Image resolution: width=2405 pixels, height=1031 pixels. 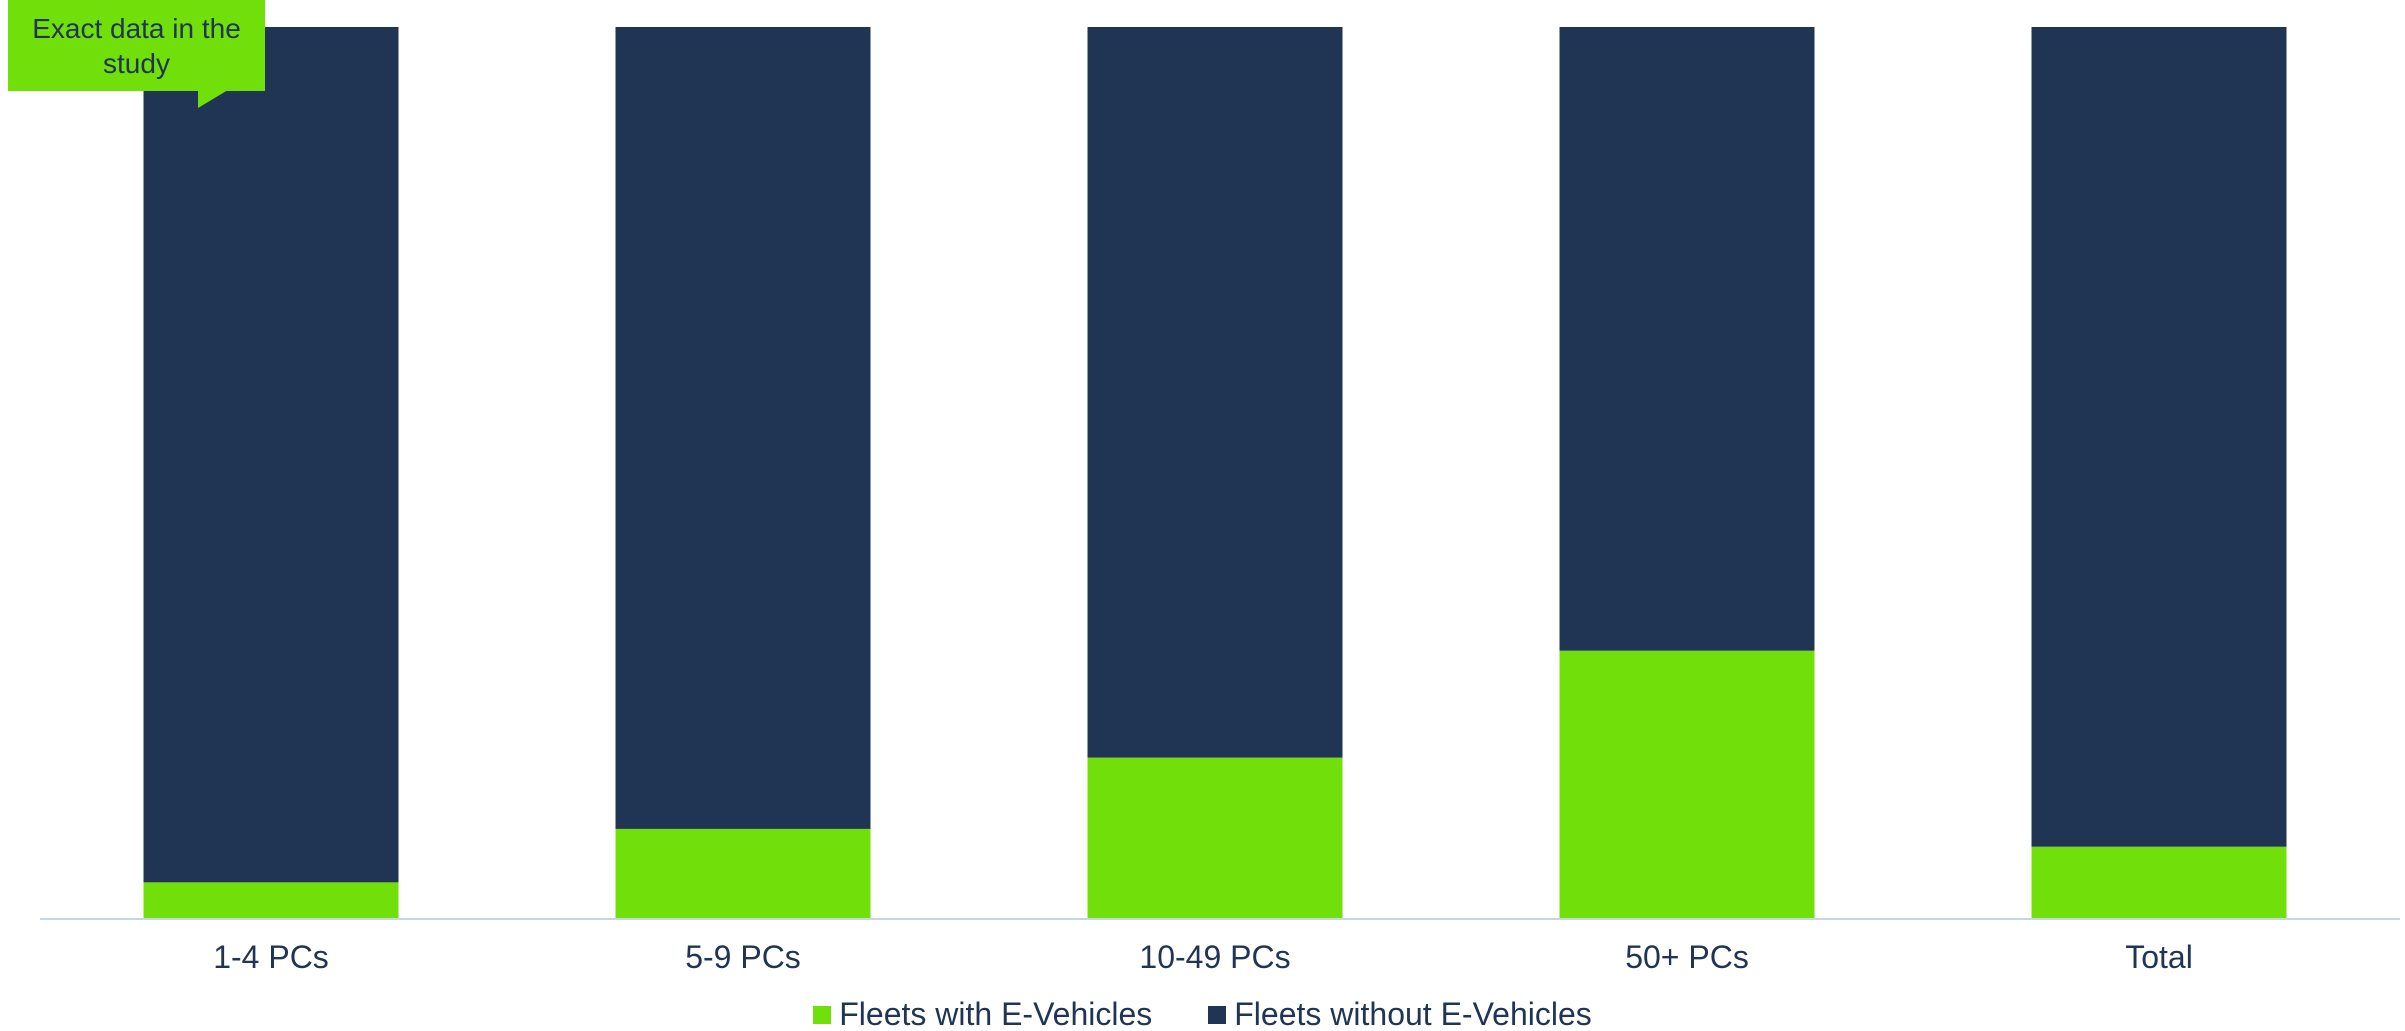 What do you see at coordinates (271, 957) in the screenshot?
I see `x-tick-label: 1-4 PCs` at bounding box center [271, 957].